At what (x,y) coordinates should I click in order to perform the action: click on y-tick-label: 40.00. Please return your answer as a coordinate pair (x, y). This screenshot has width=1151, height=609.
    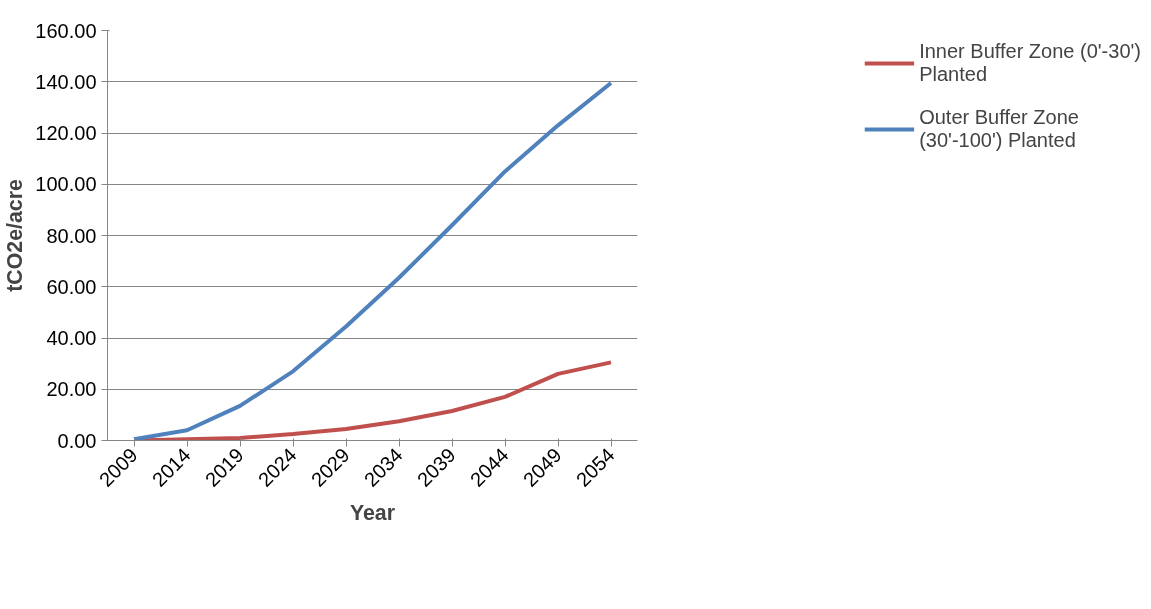
    Looking at the image, I should click on (71, 338).